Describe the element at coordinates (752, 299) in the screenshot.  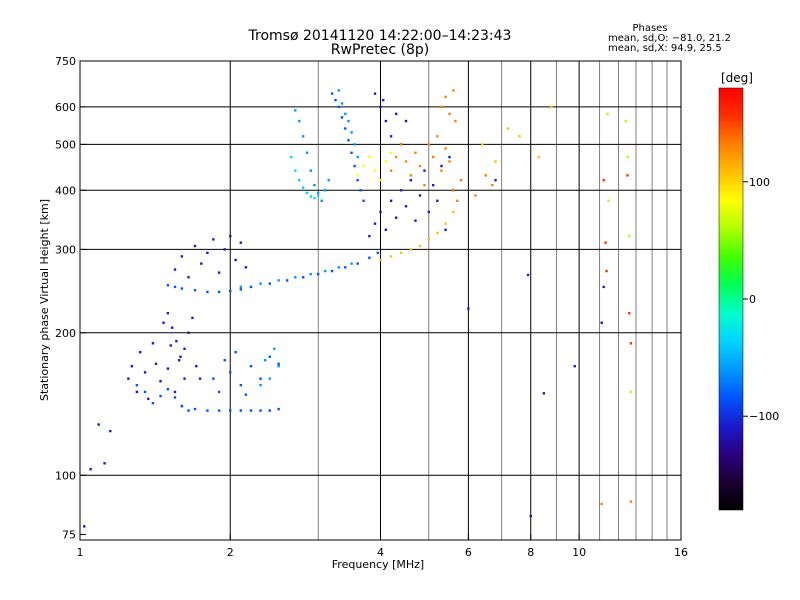
I see `colorbar-tick-label: 0` at that location.